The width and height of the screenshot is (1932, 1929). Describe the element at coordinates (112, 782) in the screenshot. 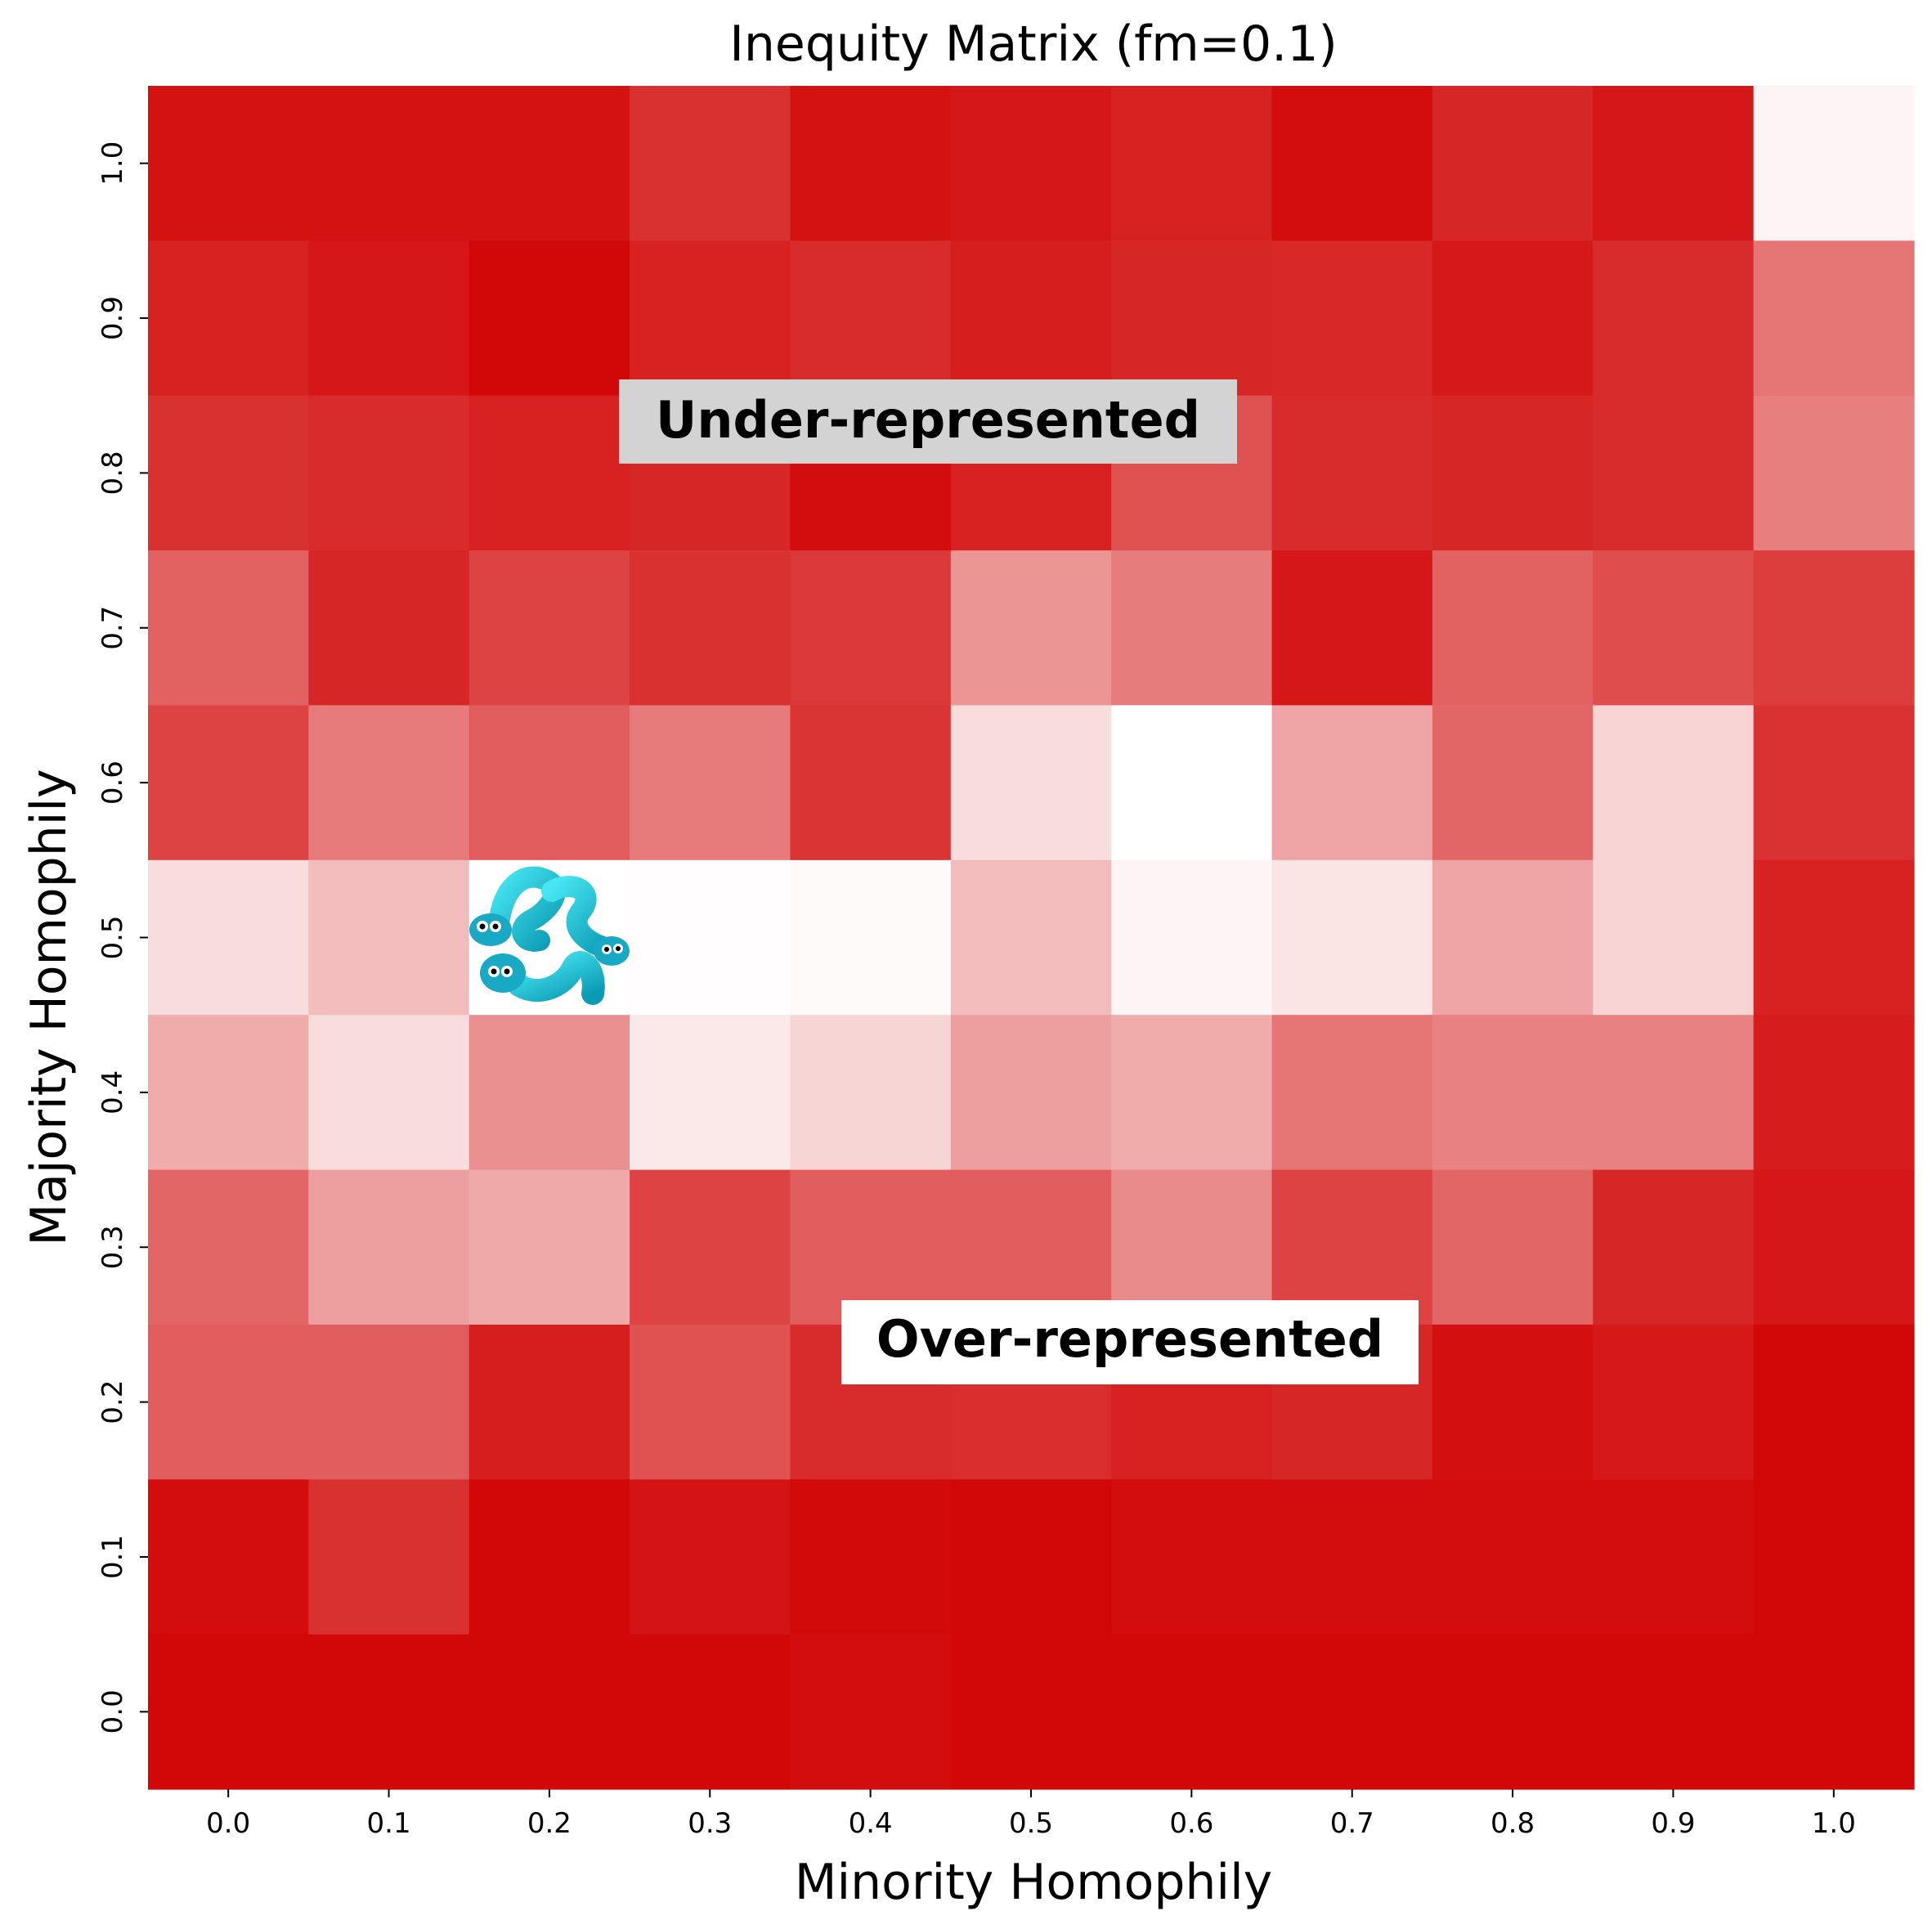

I see `y-tick-label: 0.6` at that location.